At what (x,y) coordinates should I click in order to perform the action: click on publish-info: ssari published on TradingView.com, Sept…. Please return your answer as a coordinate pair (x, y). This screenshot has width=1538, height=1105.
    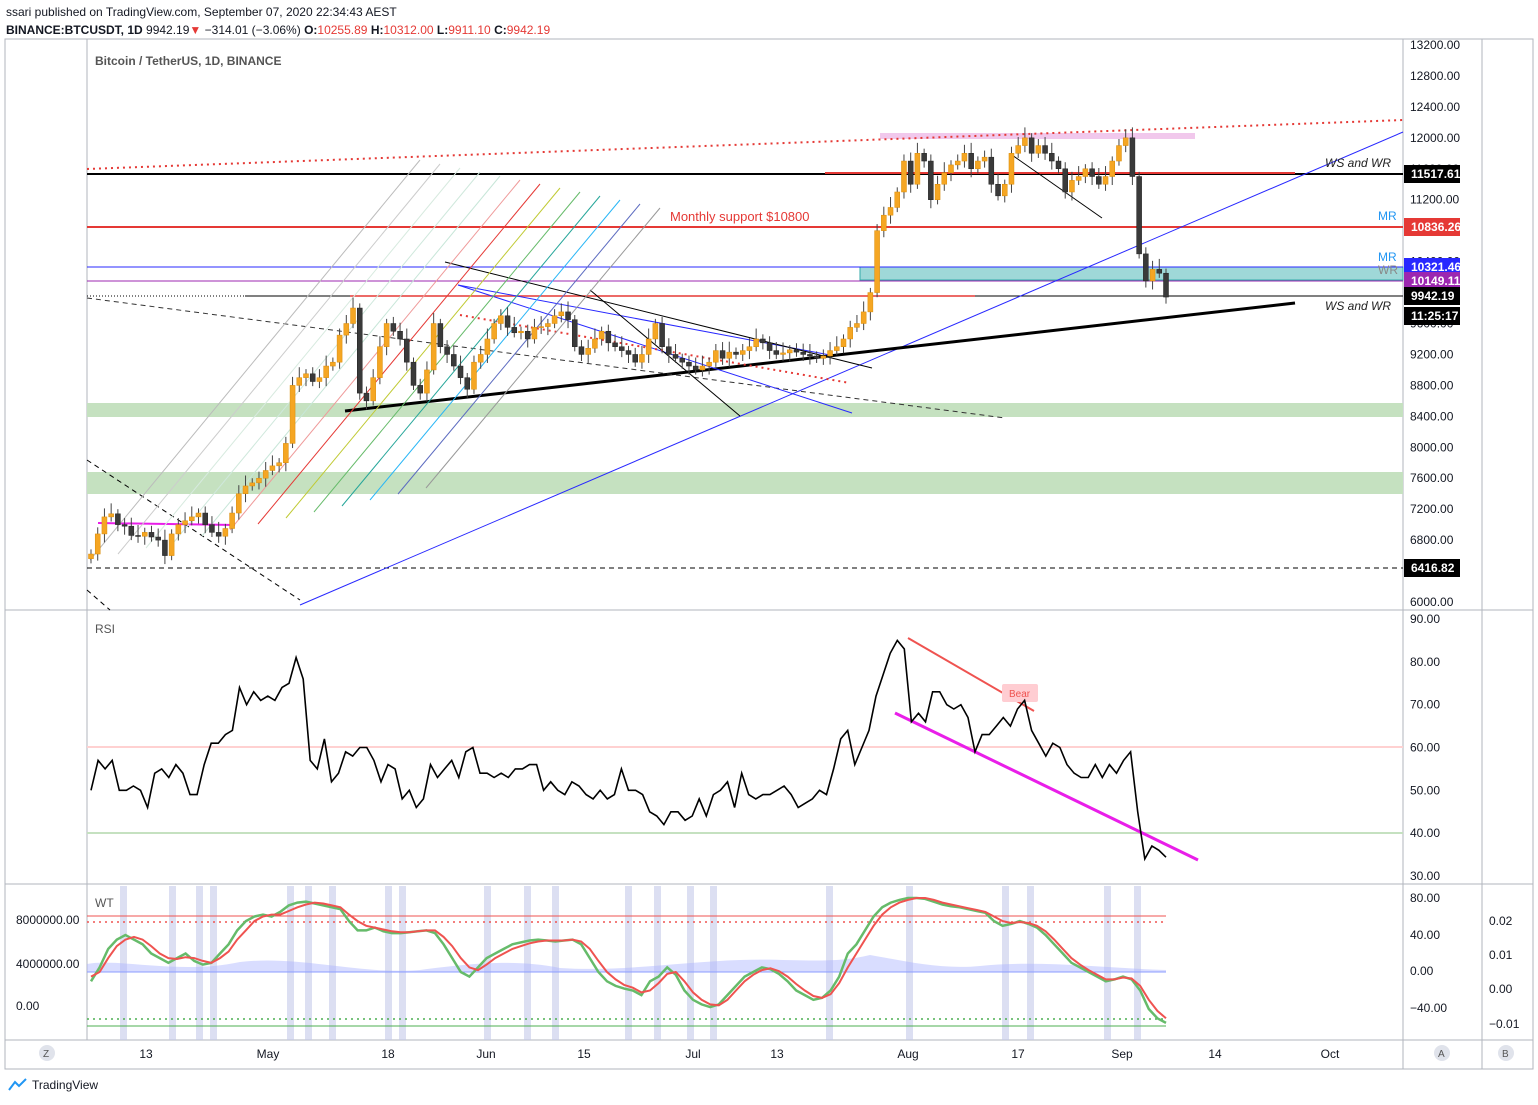
    Looking at the image, I should click on (201, 12).